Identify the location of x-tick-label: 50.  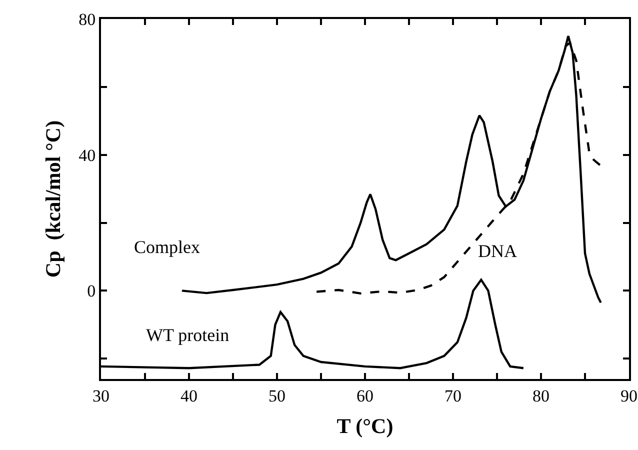
(277, 396).